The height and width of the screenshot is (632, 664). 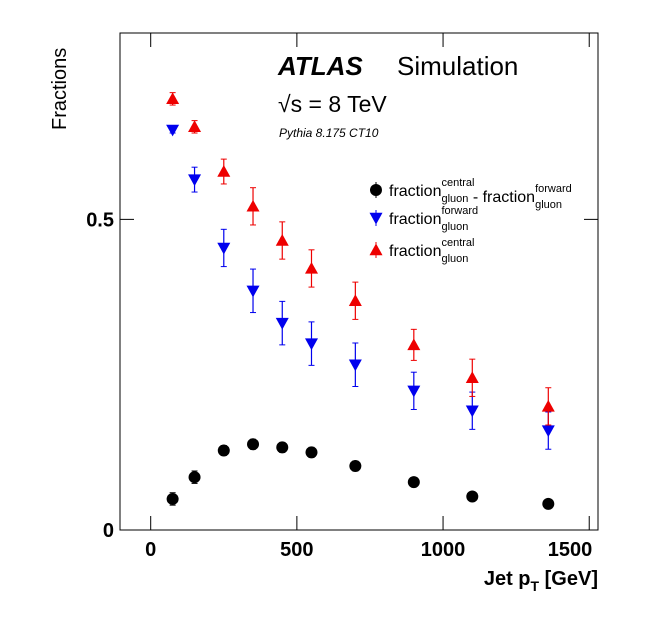 What do you see at coordinates (60, 89) in the screenshot?
I see `y-axis-label: Fractions` at bounding box center [60, 89].